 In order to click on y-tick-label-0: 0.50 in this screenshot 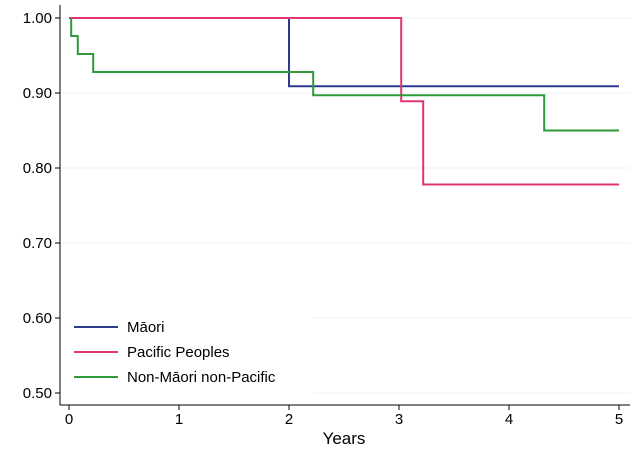, I will do `click(37, 393)`.